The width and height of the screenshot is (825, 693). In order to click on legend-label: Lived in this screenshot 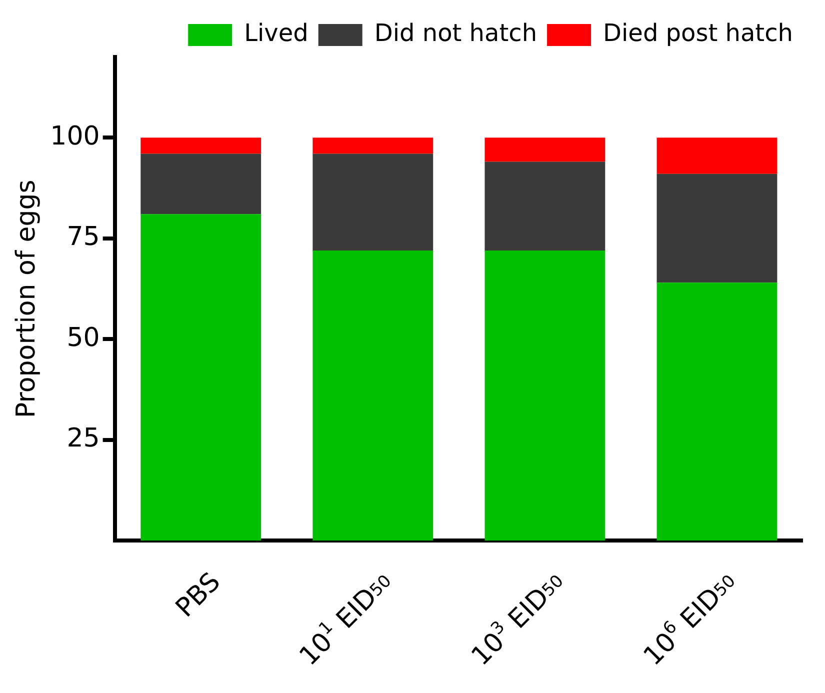, I will do `click(276, 33)`.